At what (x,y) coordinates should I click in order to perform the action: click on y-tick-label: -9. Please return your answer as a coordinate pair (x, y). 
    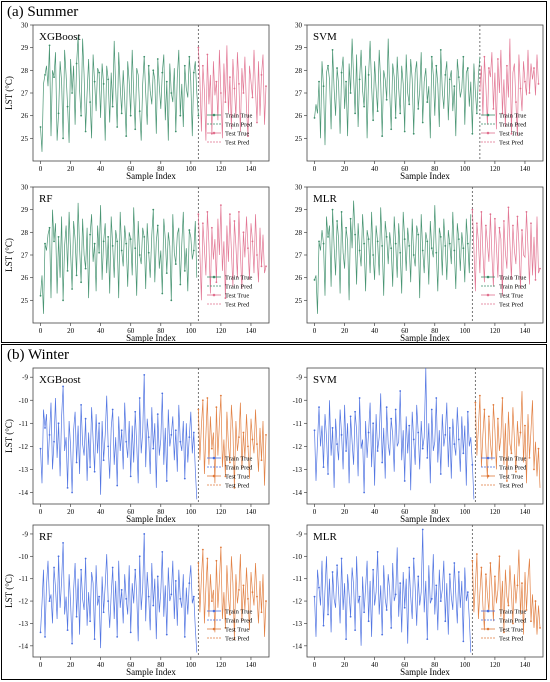
    Looking at the image, I should click on (299, 534).